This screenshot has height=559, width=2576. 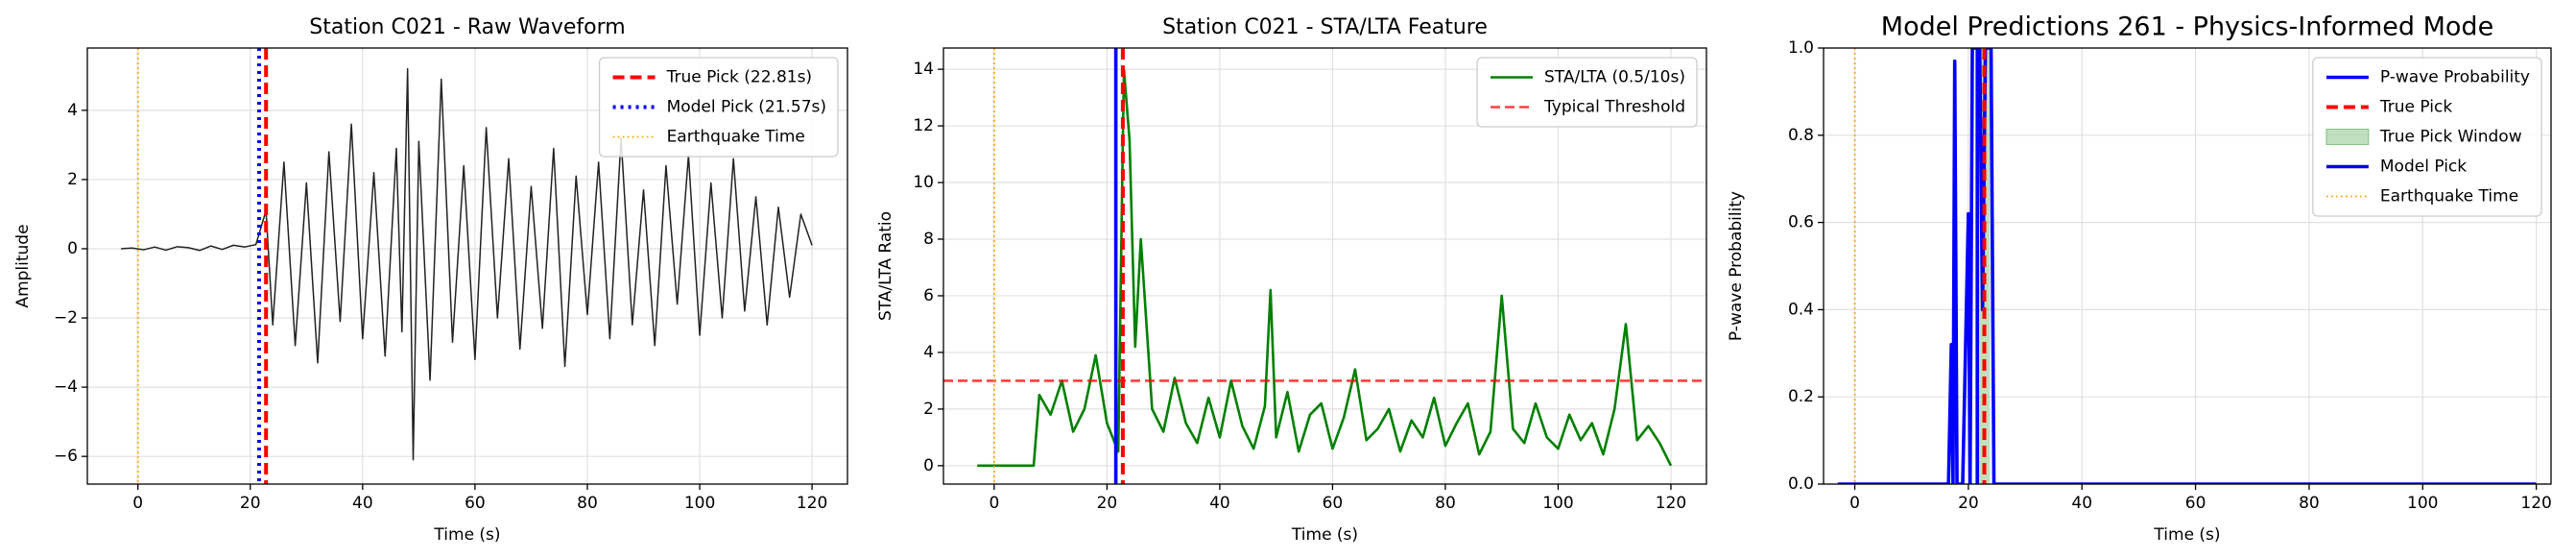 What do you see at coordinates (2415, 107) in the screenshot?
I see `legend-label: True Pick` at bounding box center [2415, 107].